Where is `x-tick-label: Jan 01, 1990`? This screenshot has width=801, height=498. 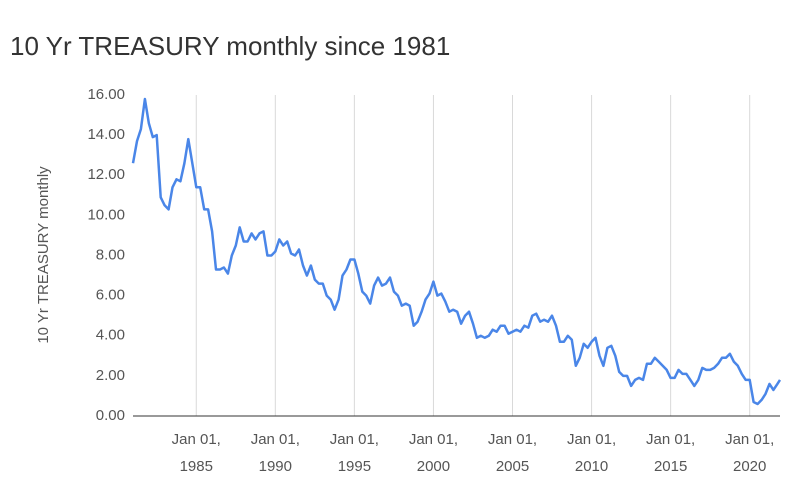 x-tick-label: Jan 01, 1990 is located at coordinates (275, 453).